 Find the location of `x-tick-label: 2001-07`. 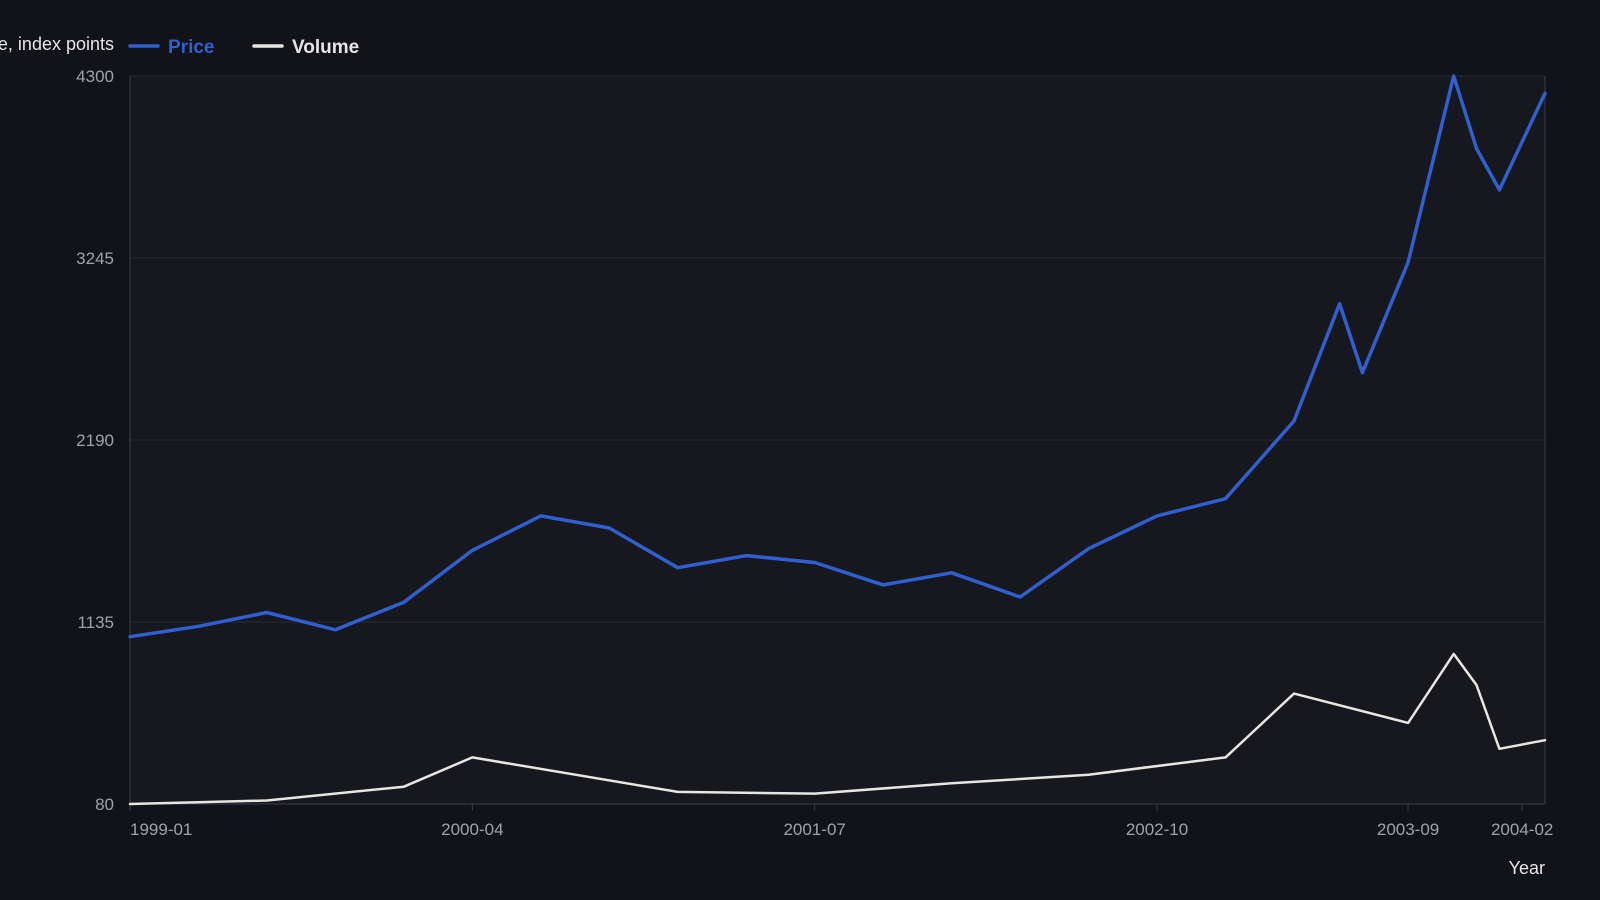

x-tick-label: 2001-07 is located at coordinates (814, 829).